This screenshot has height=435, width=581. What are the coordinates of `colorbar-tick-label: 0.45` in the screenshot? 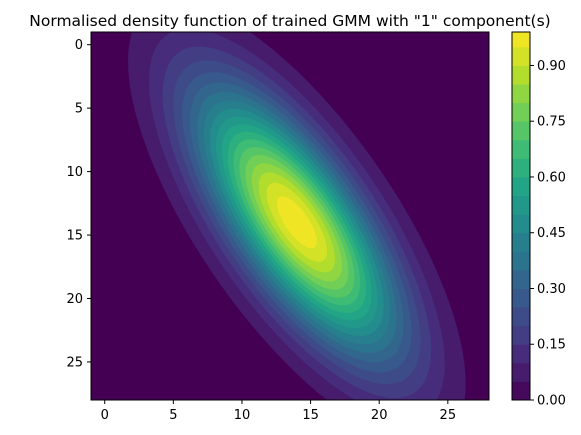 It's located at (551, 233).